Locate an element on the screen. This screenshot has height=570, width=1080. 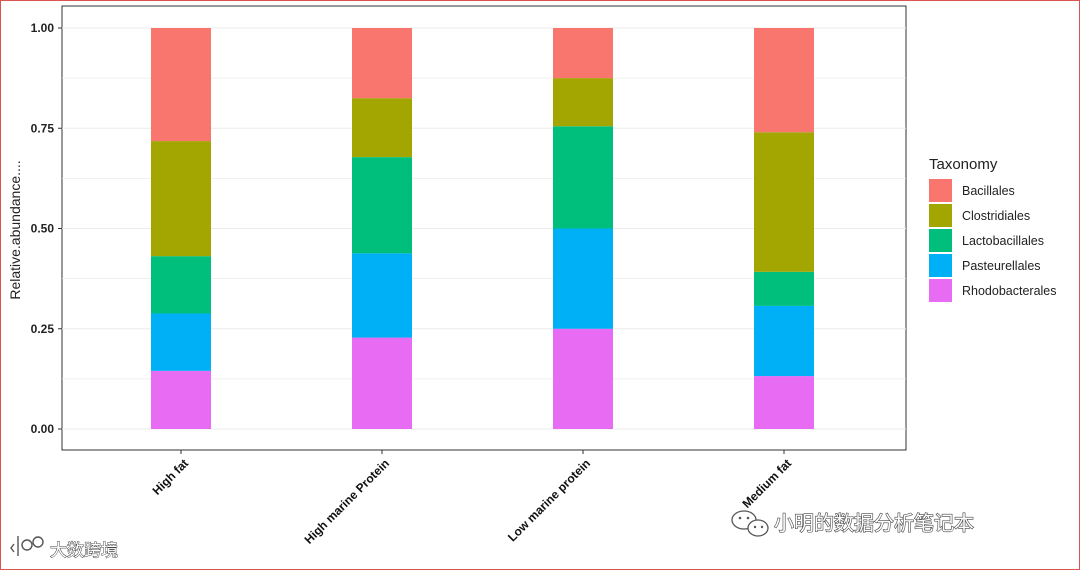
x-tick-label: High marine Protein is located at coordinates (347, 501).